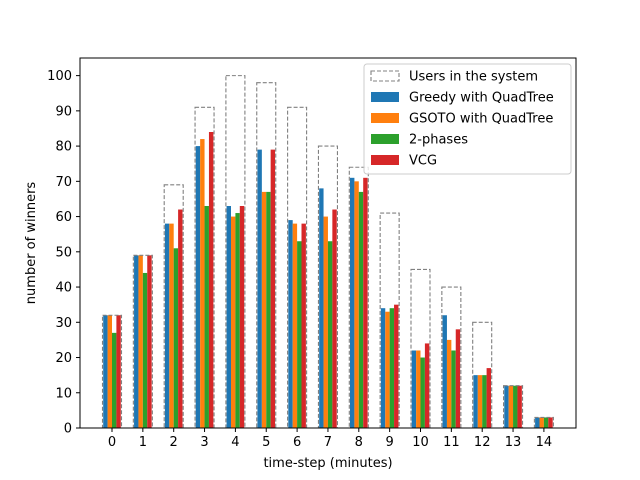  What do you see at coordinates (385, 97) in the screenshot?
I see `legend-swatch-greedy-with-quadtree` at bounding box center [385, 97].